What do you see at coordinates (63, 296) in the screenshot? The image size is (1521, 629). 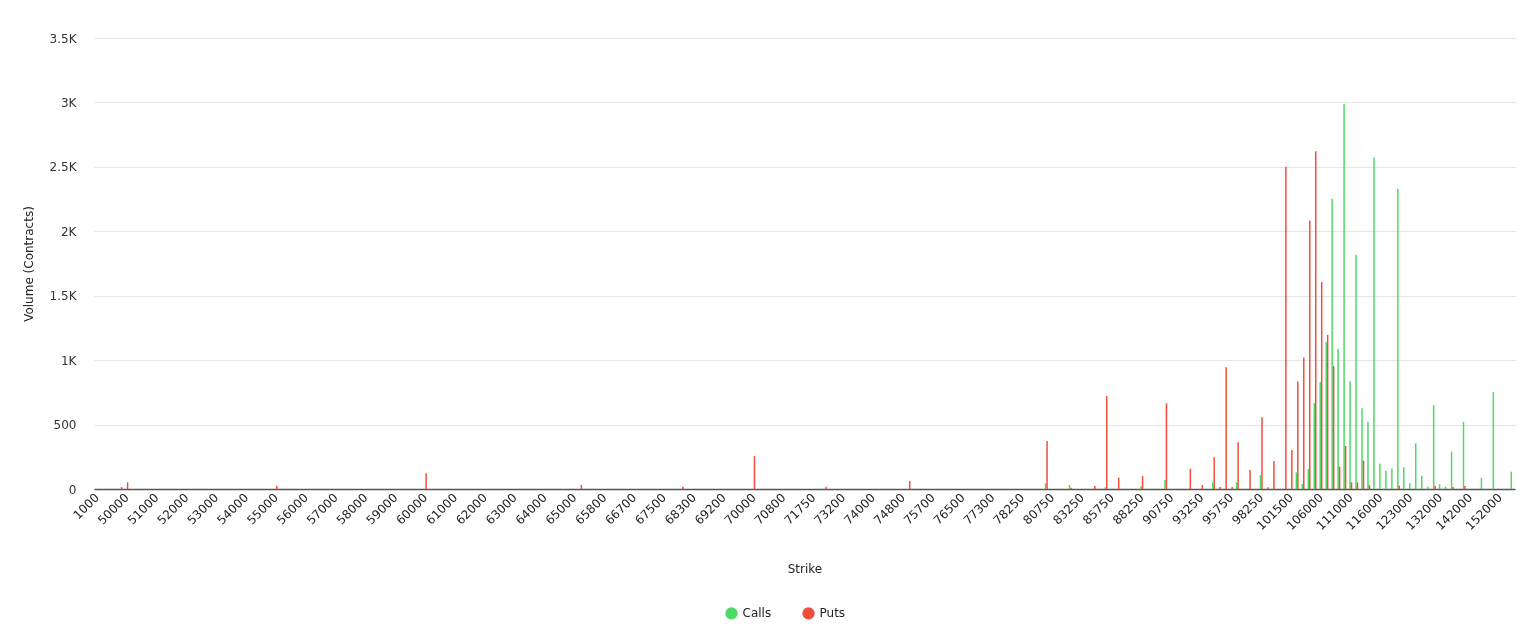 I see `y-tick-label: 1.5K` at bounding box center [63, 296].